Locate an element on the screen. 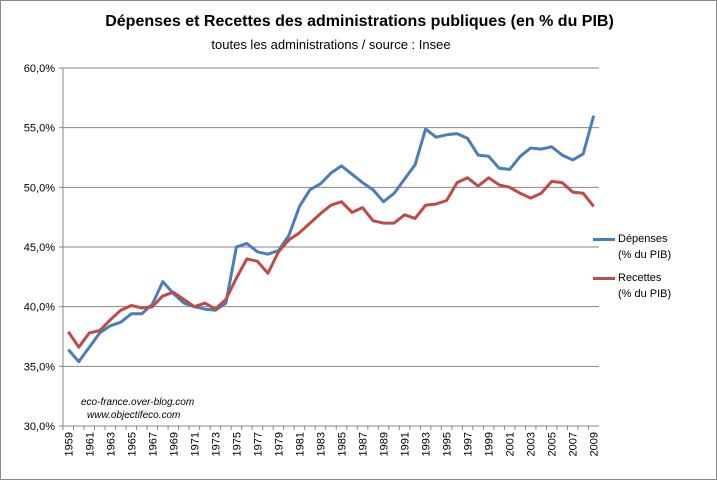 The width and height of the screenshot is (717, 480). legend-label: Recettes is located at coordinates (640, 278).